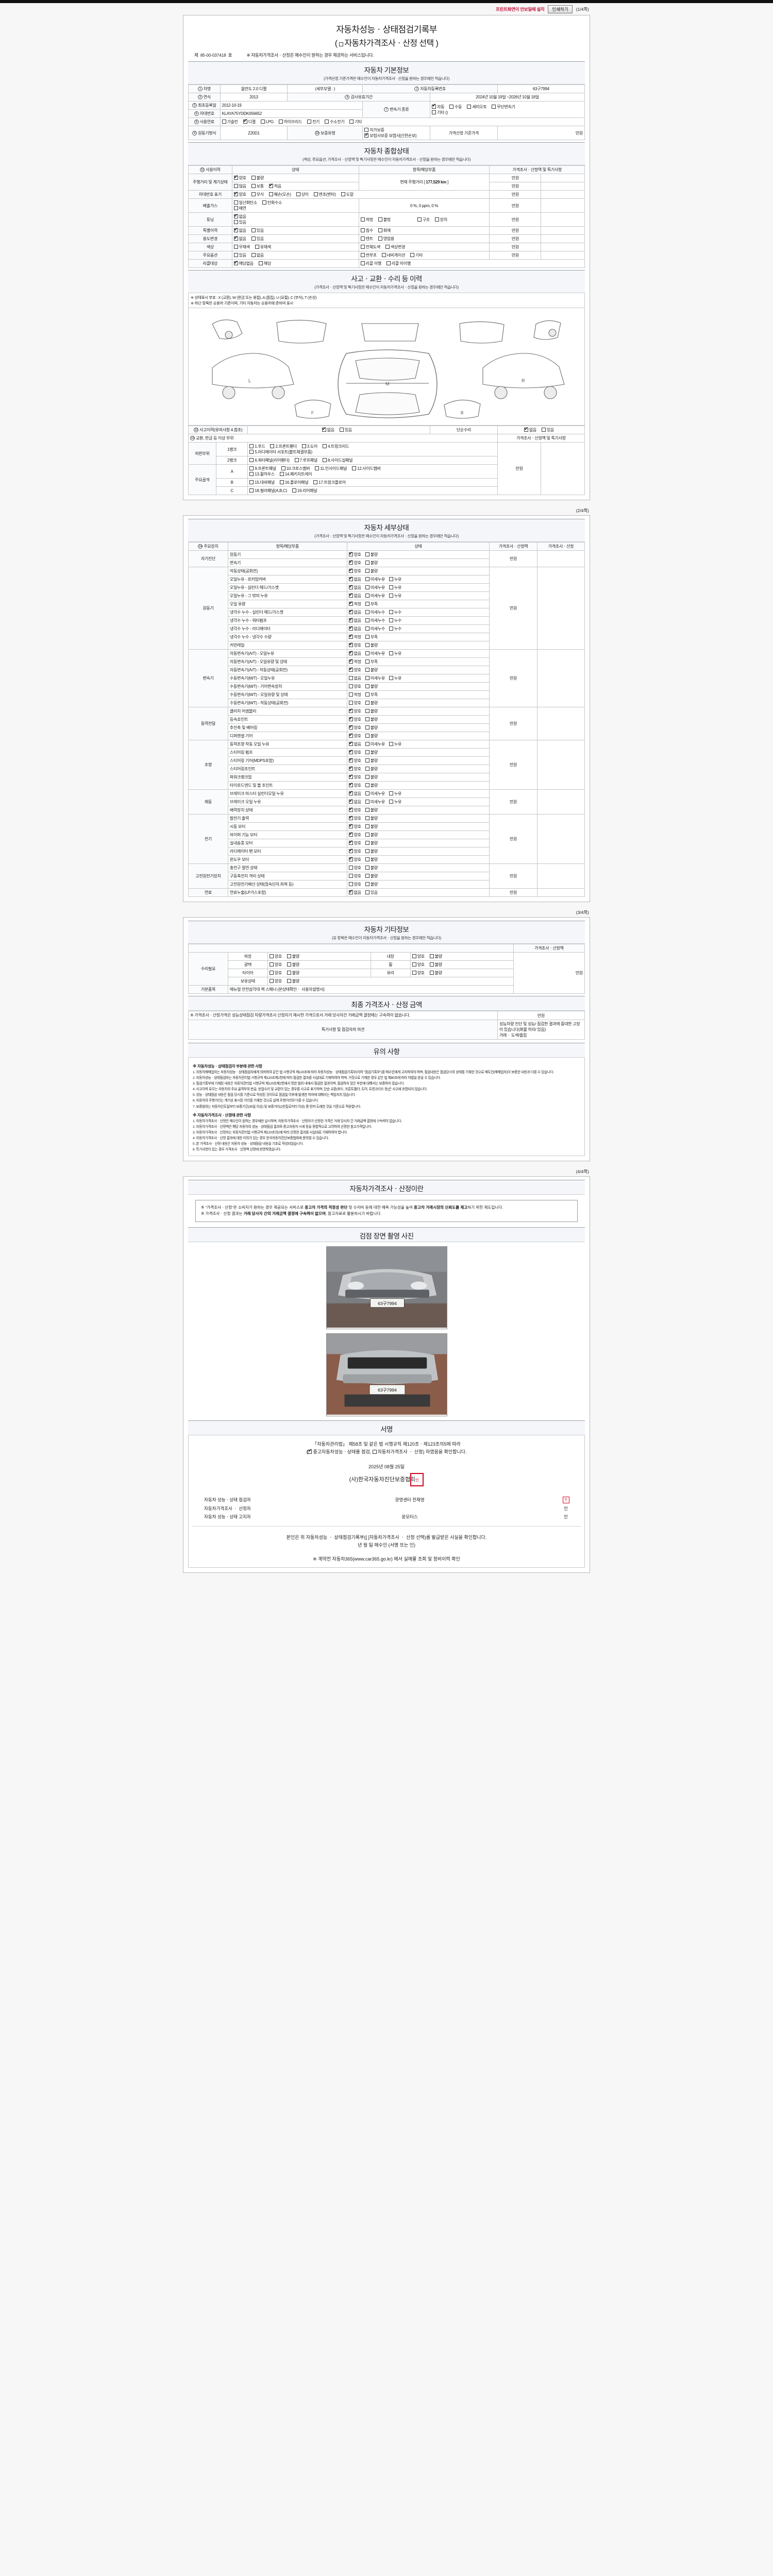 Image resolution: width=773 pixels, height=2576 pixels. Describe the element at coordinates (391, 628) in the screenshot. I see `checkbox-누수` at that location.